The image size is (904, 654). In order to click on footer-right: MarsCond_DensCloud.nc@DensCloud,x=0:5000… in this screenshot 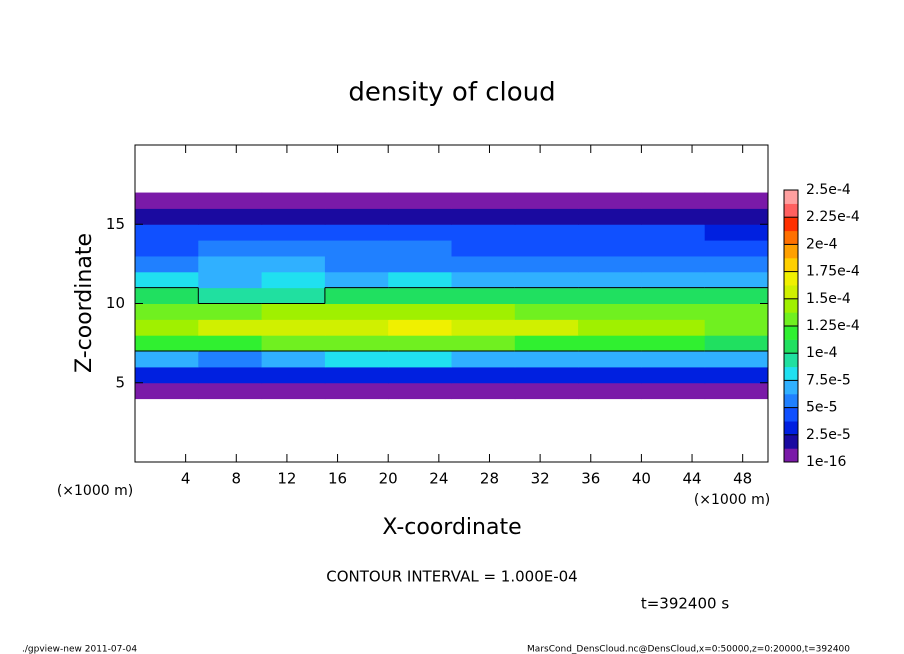, I will do `click(688, 649)`.